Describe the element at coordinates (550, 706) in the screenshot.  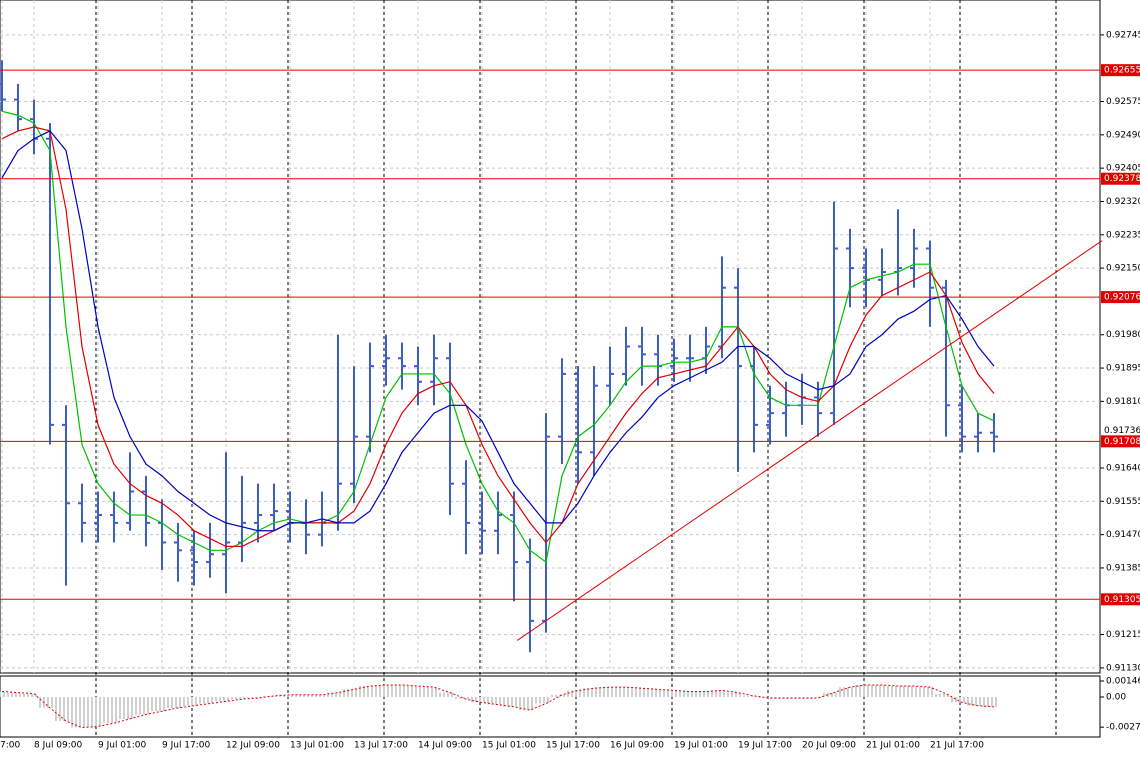
I see `oscillator-panel` at that location.